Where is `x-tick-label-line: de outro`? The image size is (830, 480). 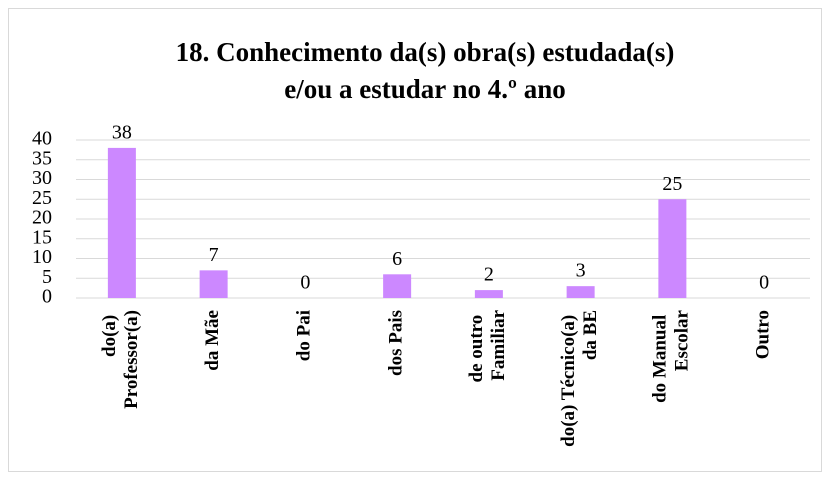
x-tick-label-line: de outro is located at coordinates (476, 346).